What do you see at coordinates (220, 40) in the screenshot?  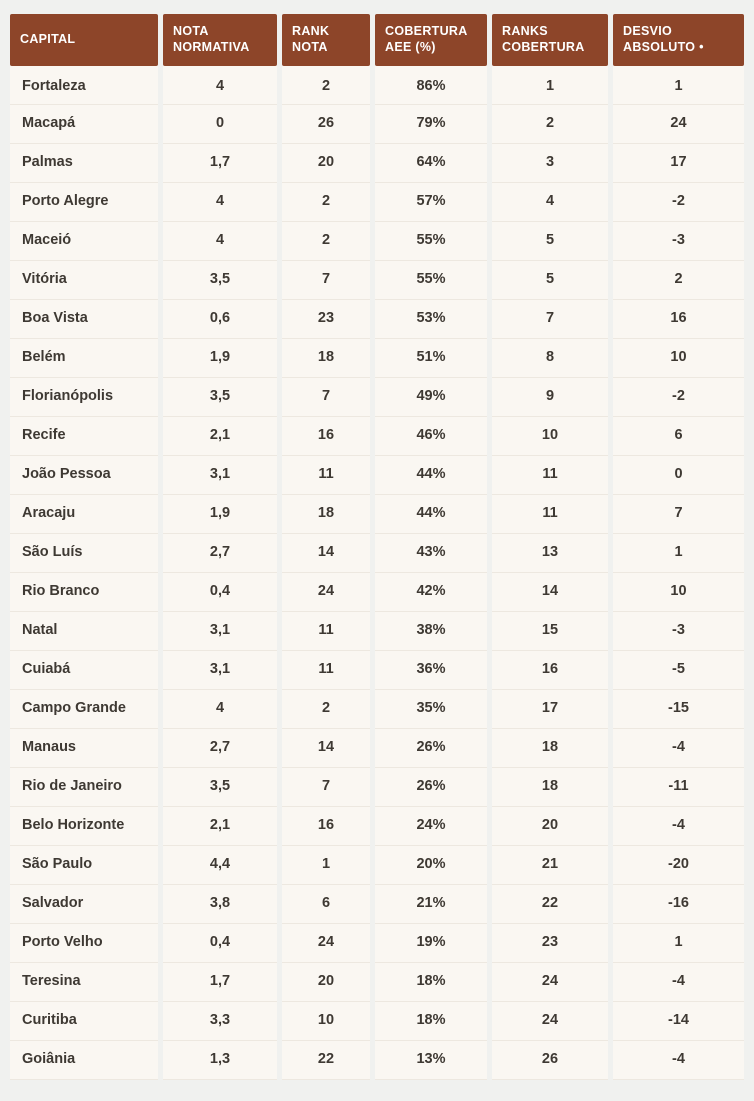 I see `column-header-2: NOTA NORMATIVA` at bounding box center [220, 40].